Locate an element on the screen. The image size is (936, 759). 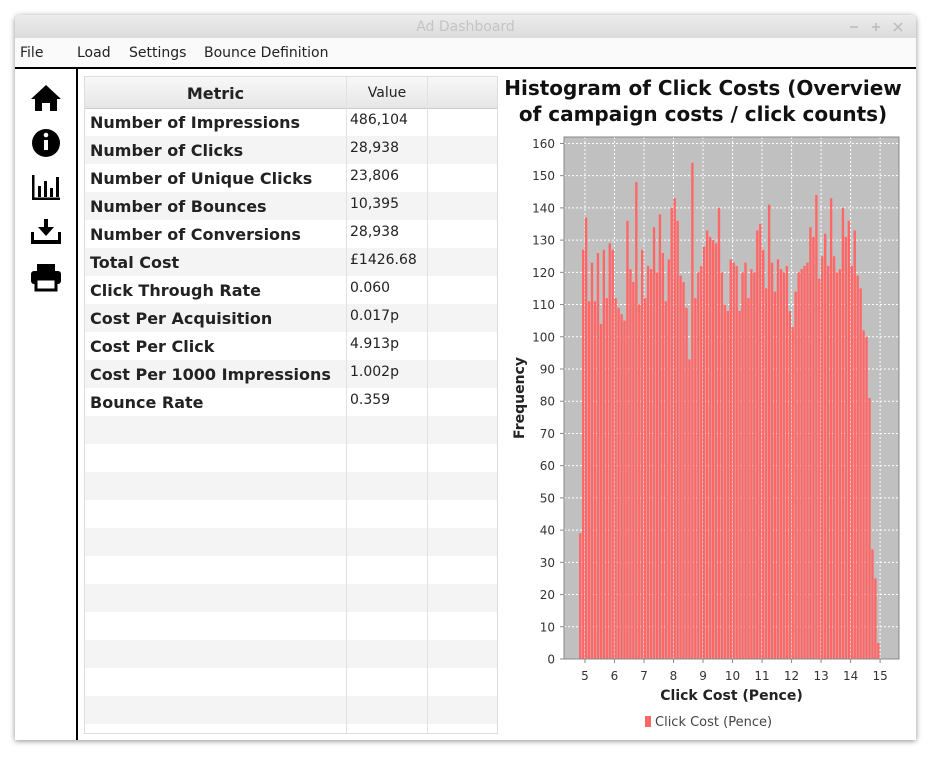
window-controls is located at coordinates (880, 27).